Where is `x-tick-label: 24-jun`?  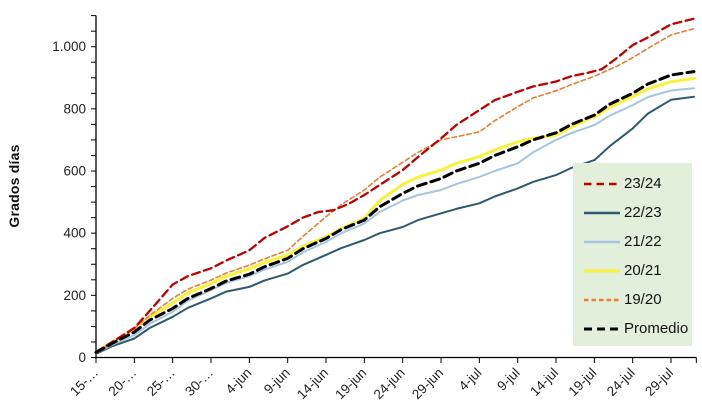 x-tick-label: 24-jun is located at coordinates (389, 383).